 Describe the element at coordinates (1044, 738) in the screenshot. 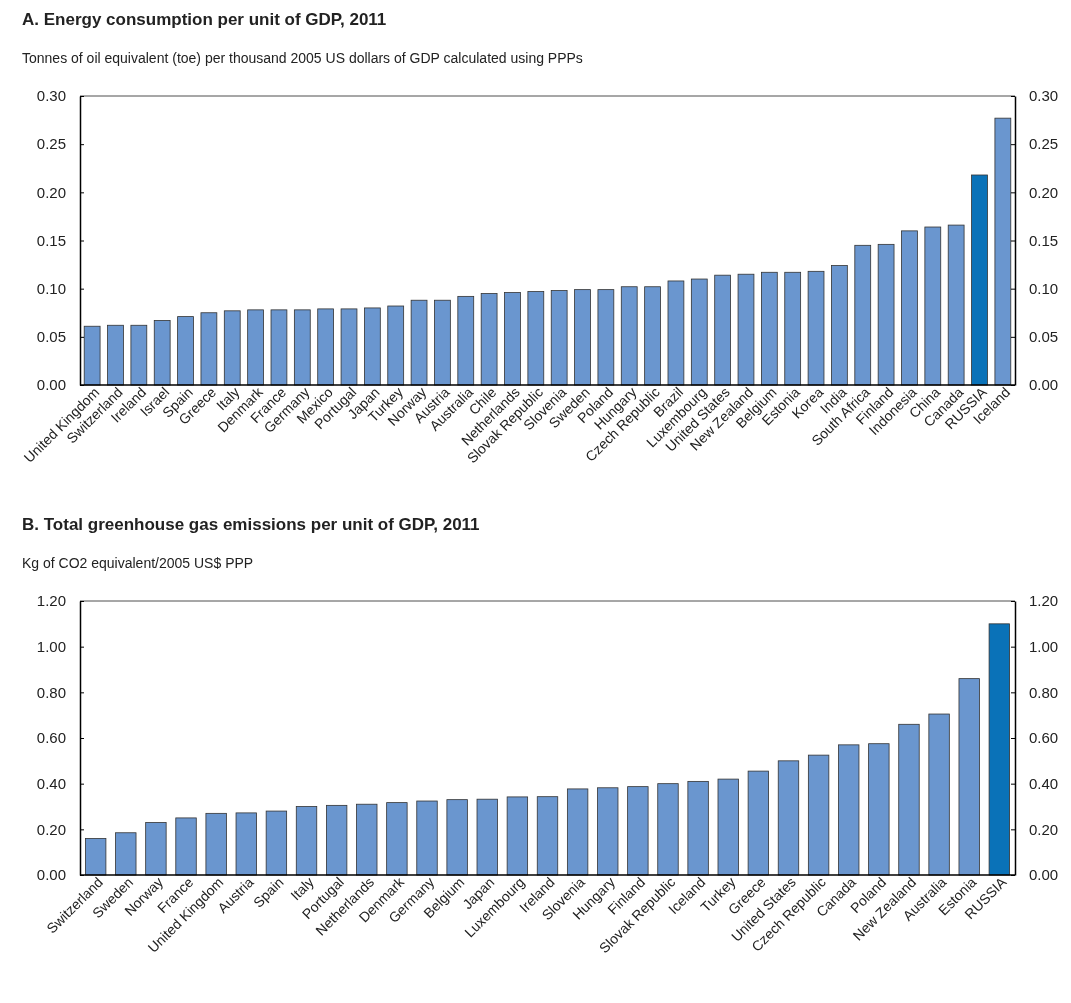

I see `y2-tick-label: 0.60` at that location.